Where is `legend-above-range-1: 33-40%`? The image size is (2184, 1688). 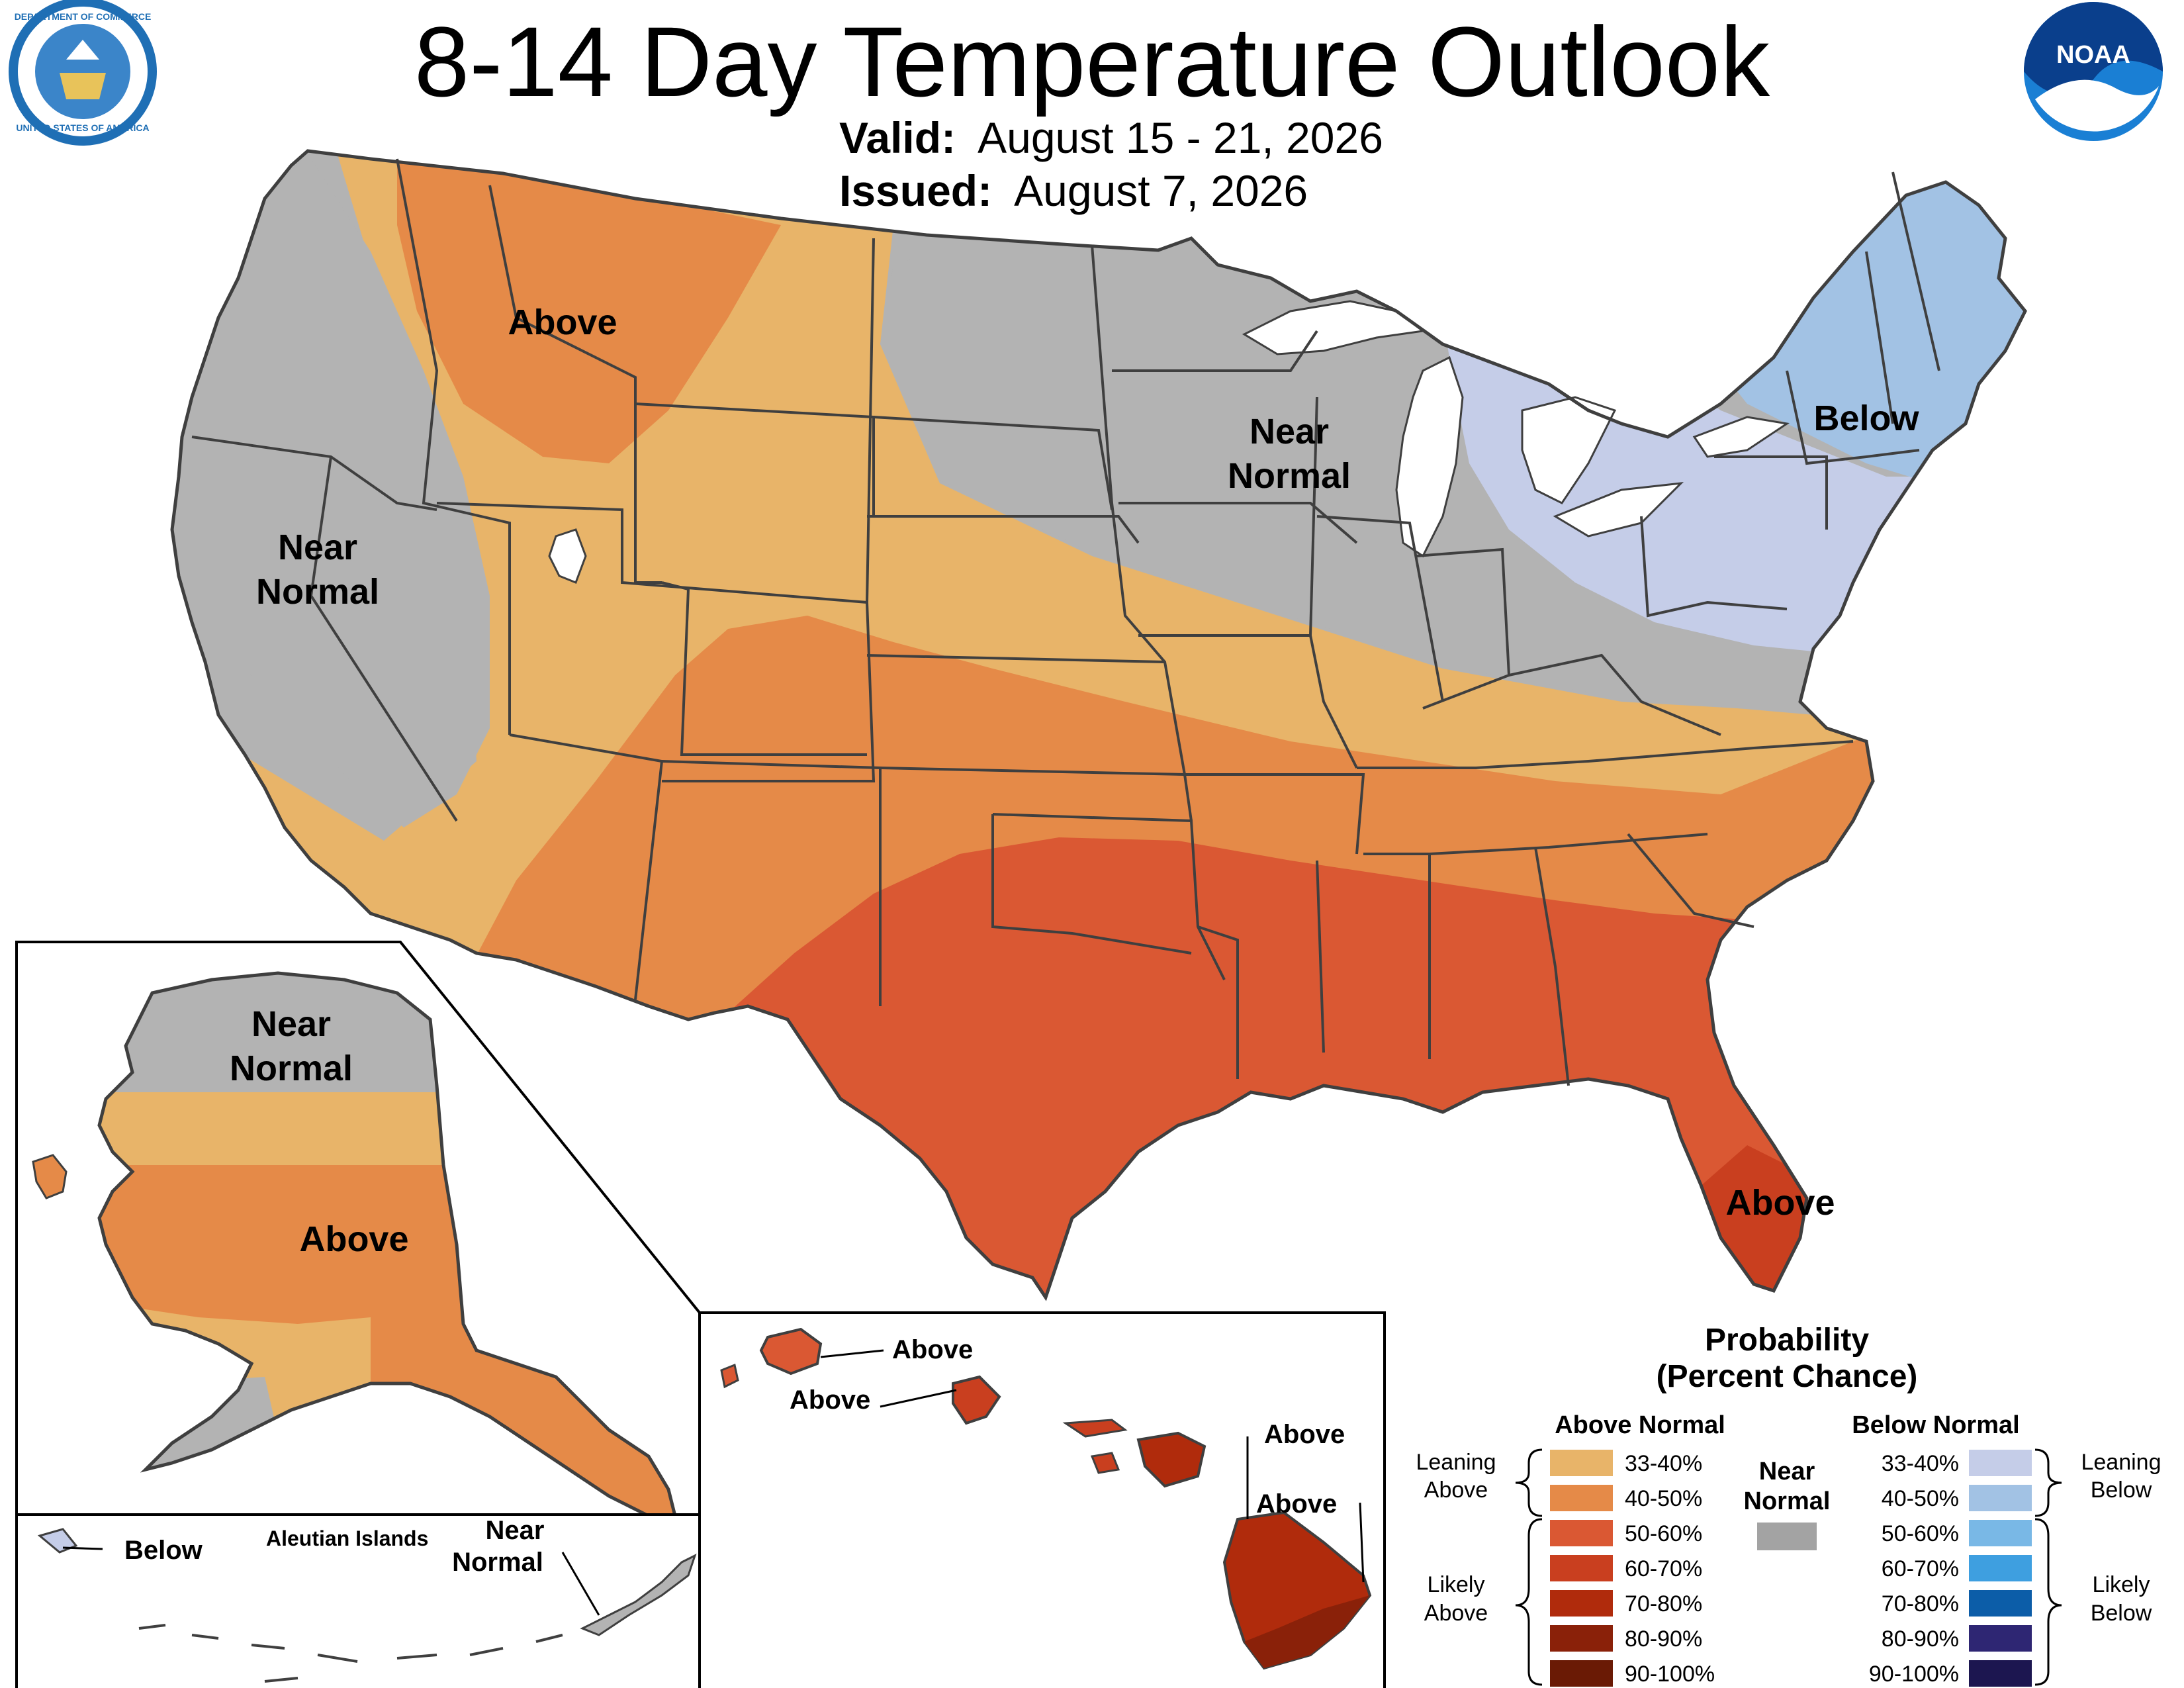
legend-above-range-1: 33-40% is located at coordinates (1664, 1463).